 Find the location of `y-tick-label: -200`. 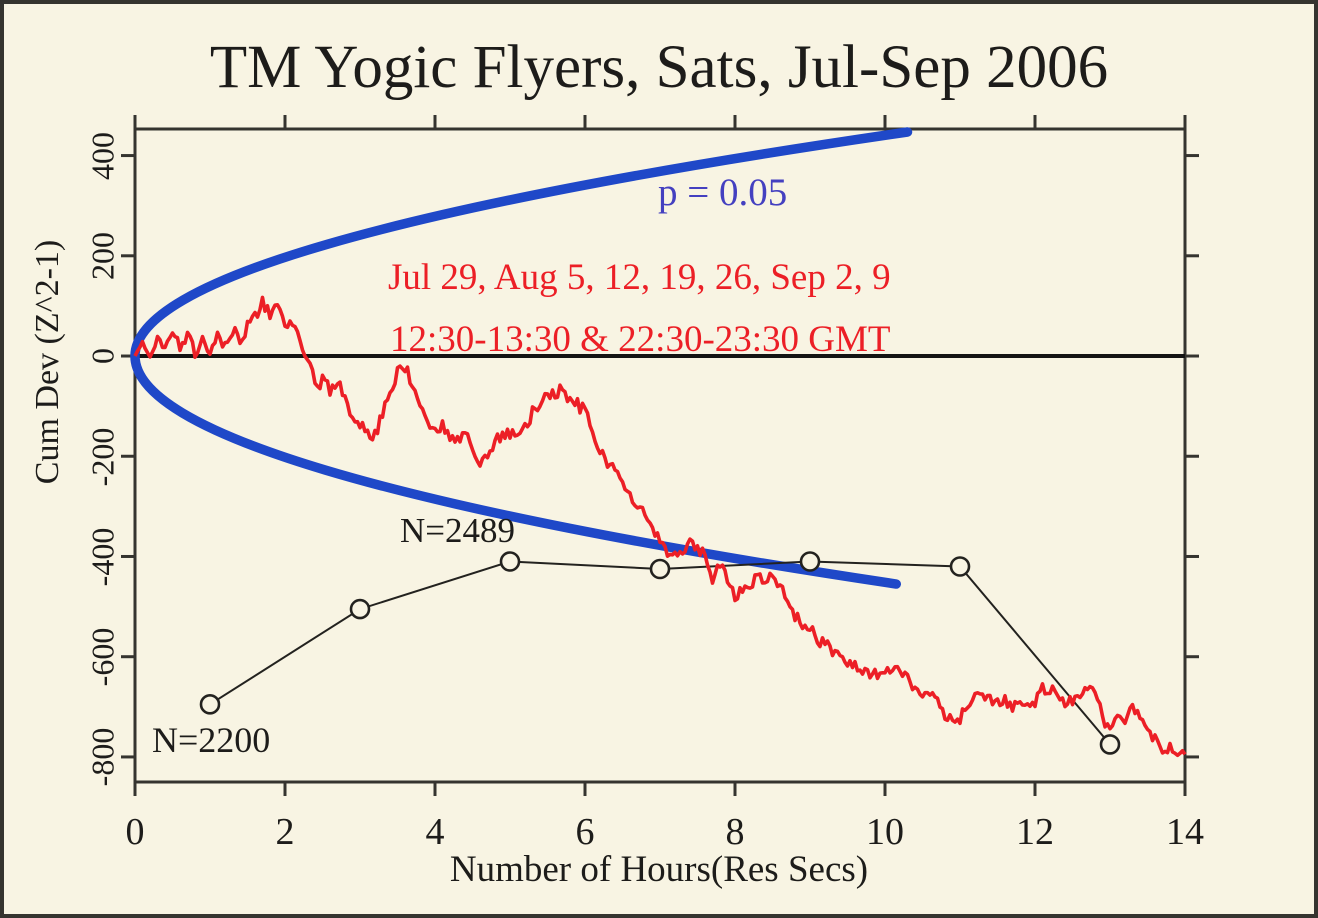

y-tick-label: -200 is located at coordinates (102, 457).